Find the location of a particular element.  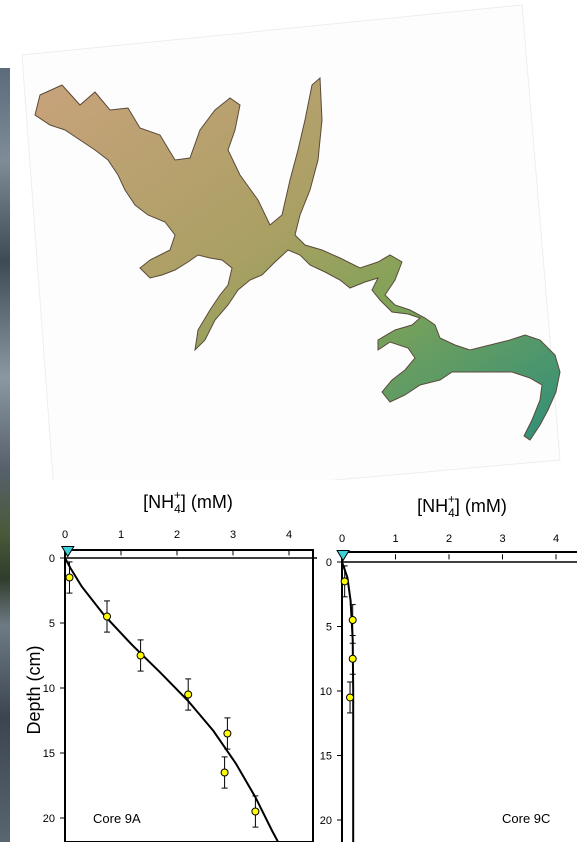

plot-frame is located at coordinates (459, 696).